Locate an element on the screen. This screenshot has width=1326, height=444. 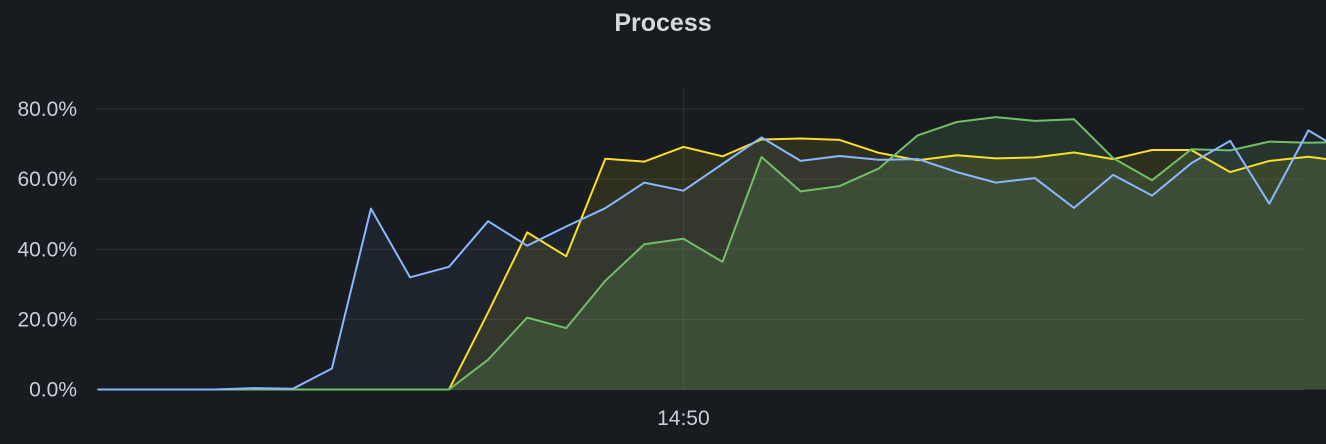
y-tick-label: 80.0% is located at coordinates (47, 109).